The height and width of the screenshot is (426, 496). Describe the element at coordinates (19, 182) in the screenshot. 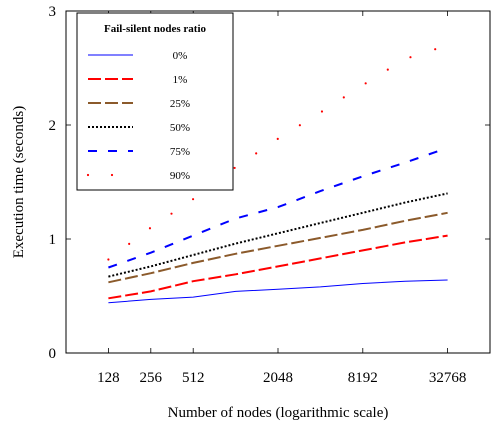

I see `y-axis-label: Execution time (seconds)` at that location.